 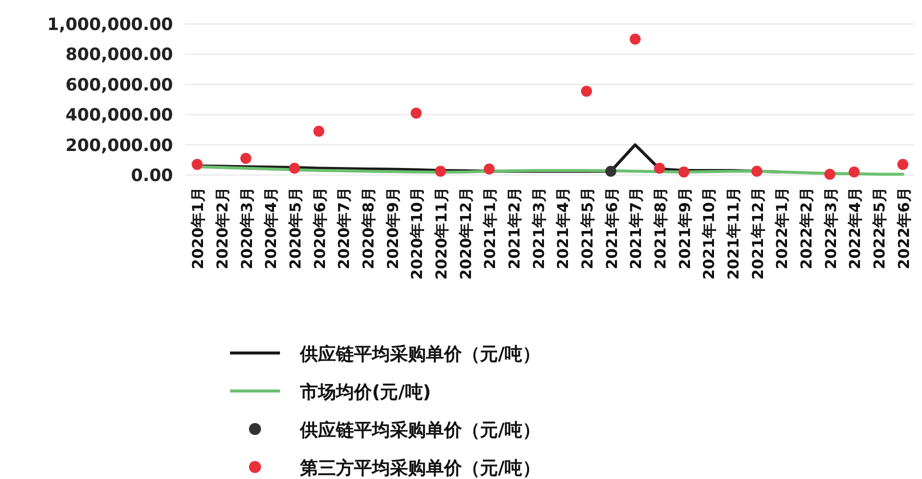 What do you see at coordinates (417, 233) in the screenshot?
I see `x-tick-label: 2020年10月` at bounding box center [417, 233].